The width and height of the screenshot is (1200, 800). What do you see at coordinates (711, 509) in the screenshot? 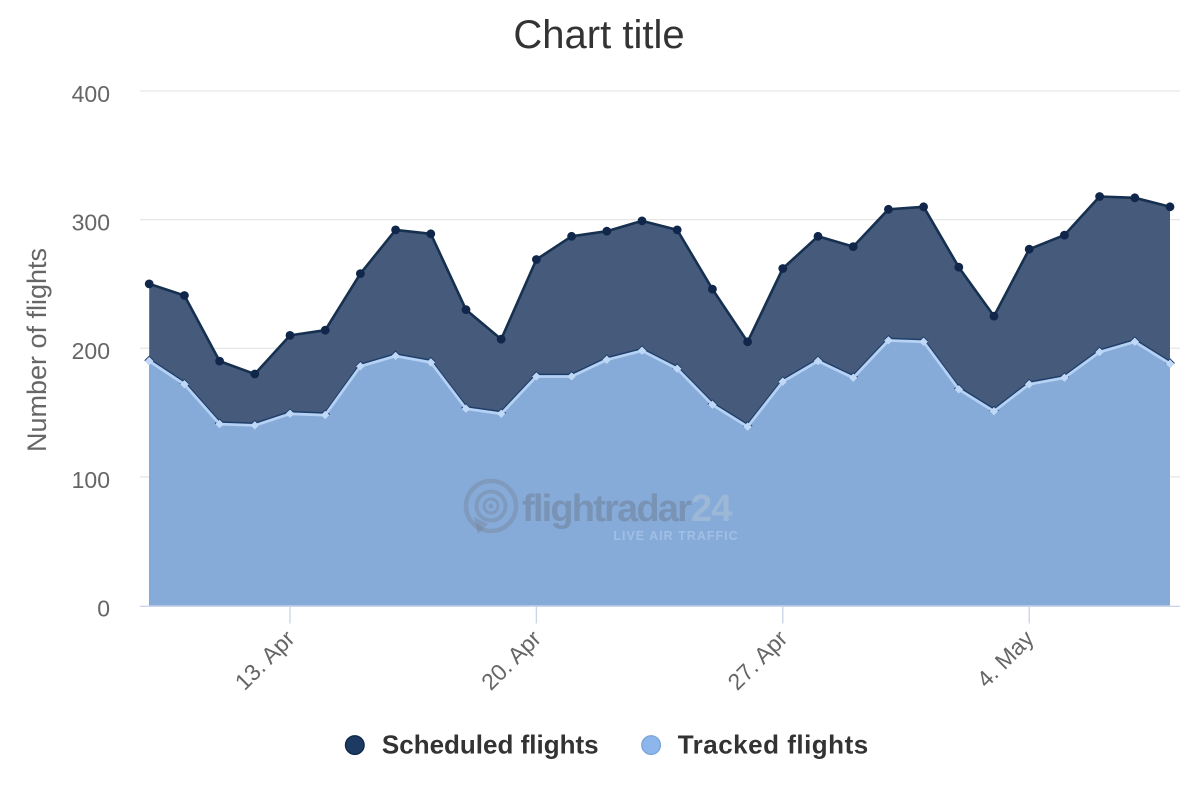
I see `svg-text: 24` at bounding box center [711, 509].